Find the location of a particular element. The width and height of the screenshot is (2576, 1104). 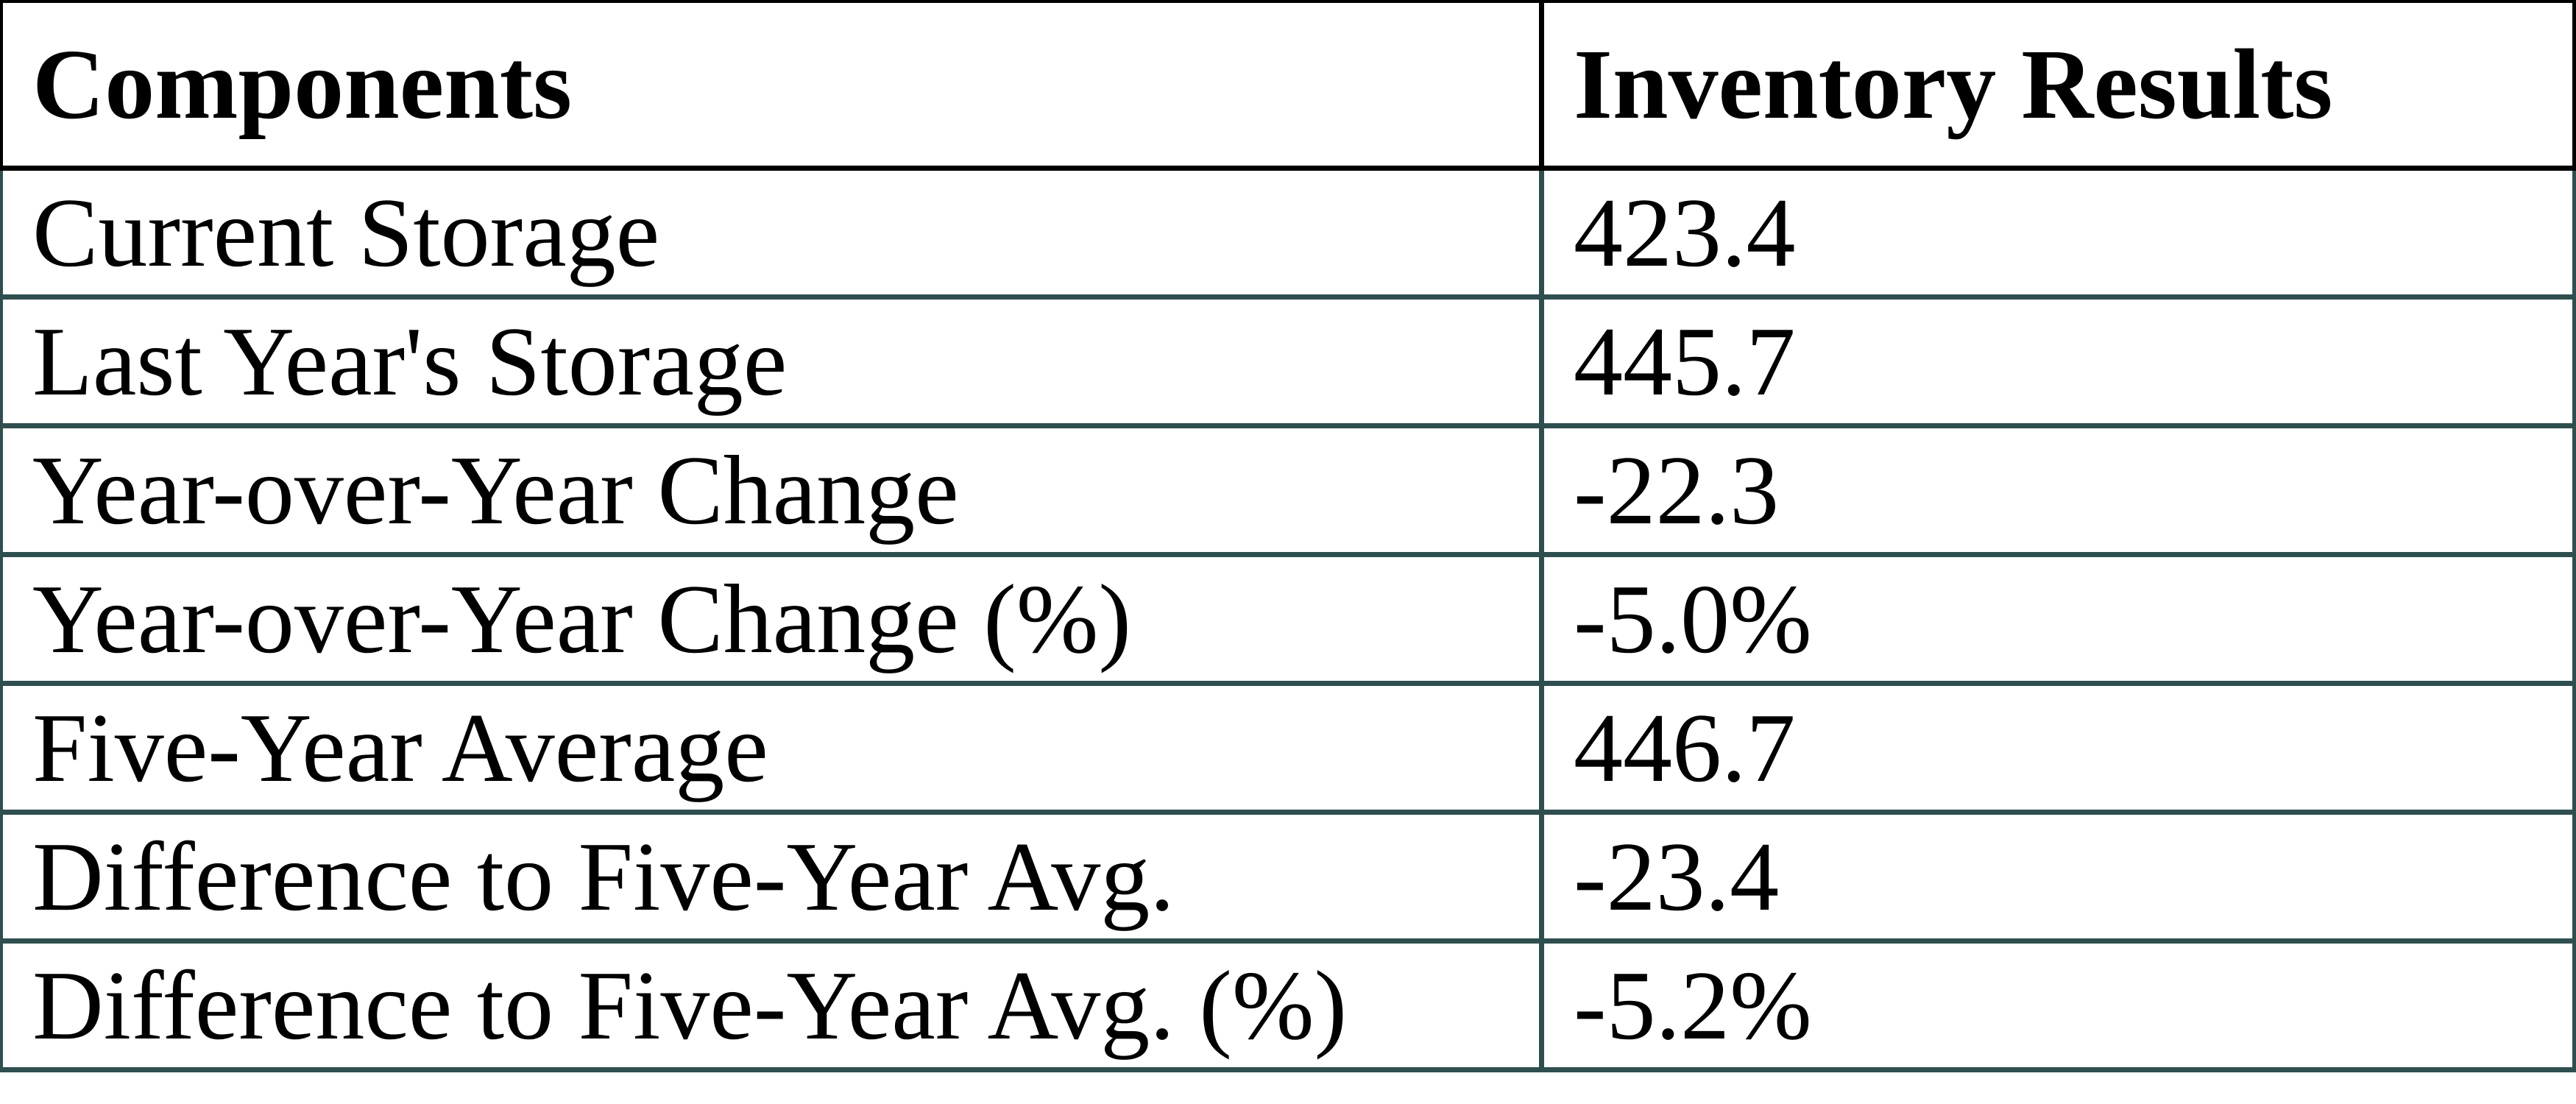

row-label-cell: Year-over-Year Change (%) is located at coordinates (773, 619).